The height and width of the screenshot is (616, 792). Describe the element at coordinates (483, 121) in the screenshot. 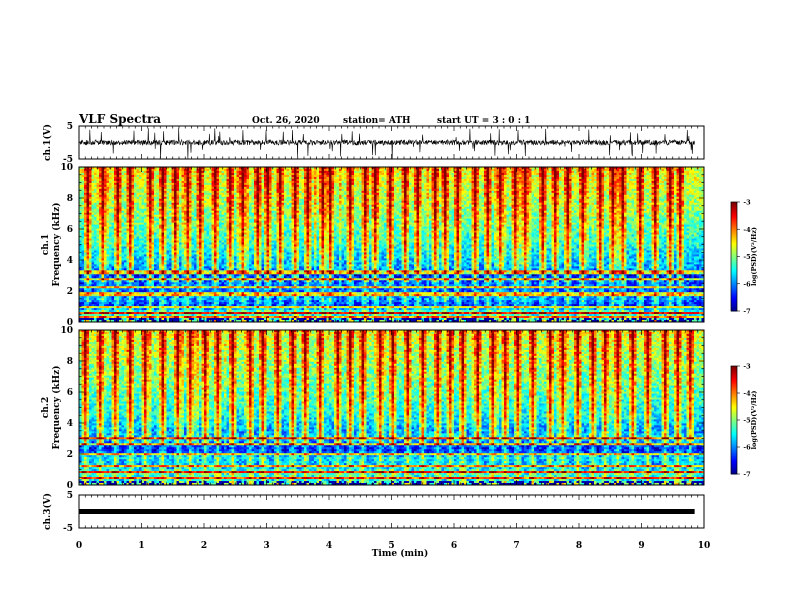

I see `start-time-label: start UT = 3 : 0 : 1` at that location.